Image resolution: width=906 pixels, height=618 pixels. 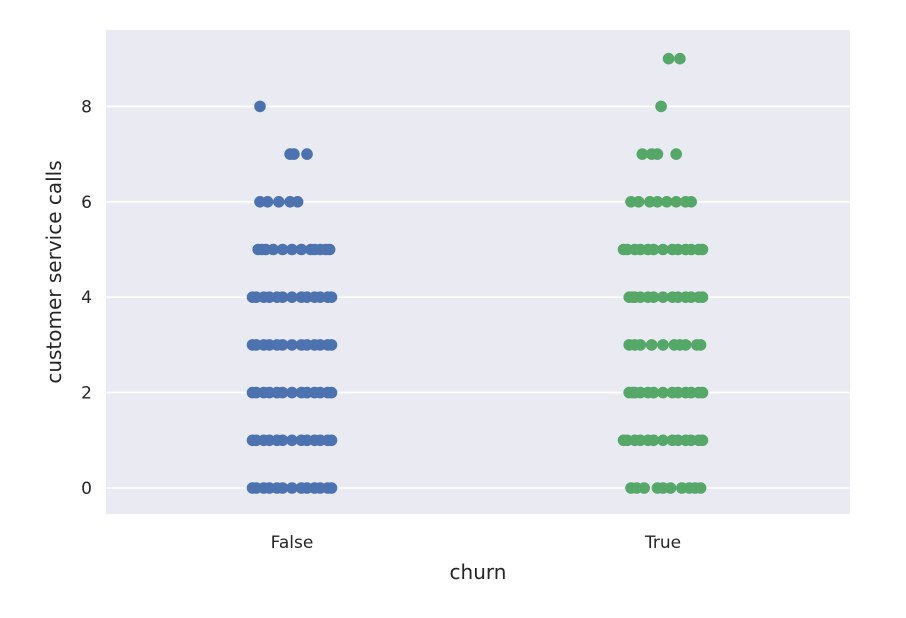 What do you see at coordinates (86, 394) in the screenshot?
I see `y-tick-label: 2` at bounding box center [86, 394].